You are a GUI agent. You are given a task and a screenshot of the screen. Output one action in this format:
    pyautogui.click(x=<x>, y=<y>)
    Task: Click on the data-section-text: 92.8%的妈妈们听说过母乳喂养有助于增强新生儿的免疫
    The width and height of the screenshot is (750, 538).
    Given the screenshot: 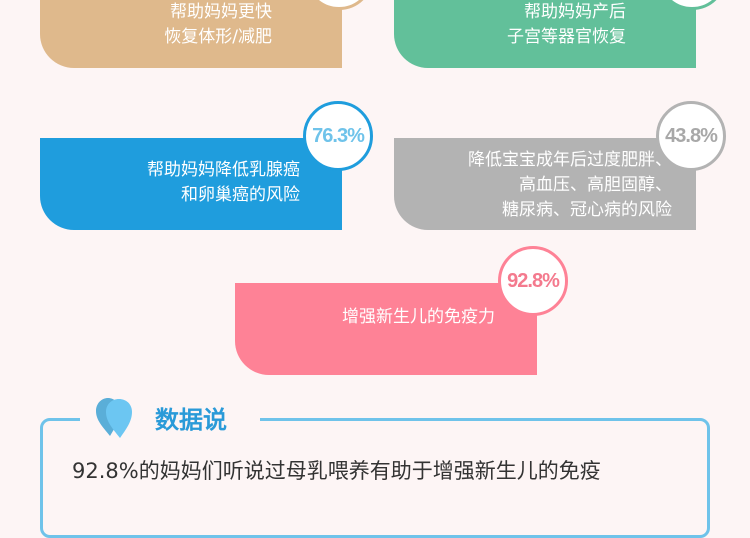 What is the action you would take?
    pyautogui.click(x=336, y=471)
    